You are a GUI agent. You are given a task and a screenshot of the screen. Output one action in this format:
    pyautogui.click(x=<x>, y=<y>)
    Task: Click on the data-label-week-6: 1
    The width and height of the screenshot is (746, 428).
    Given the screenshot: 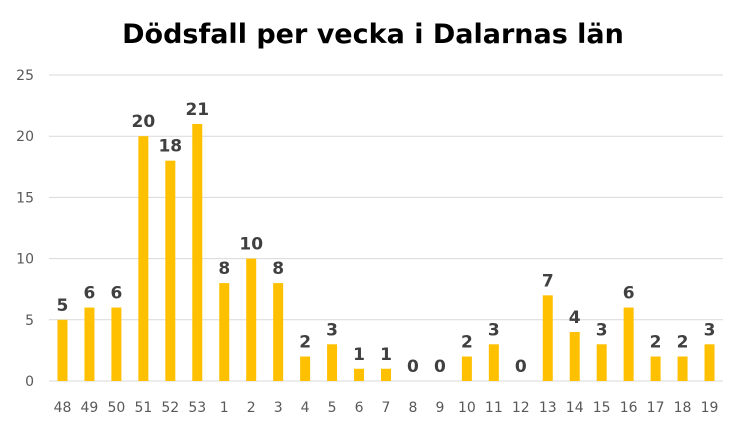 What is the action you would take?
    pyautogui.click(x=359, y=355)
    